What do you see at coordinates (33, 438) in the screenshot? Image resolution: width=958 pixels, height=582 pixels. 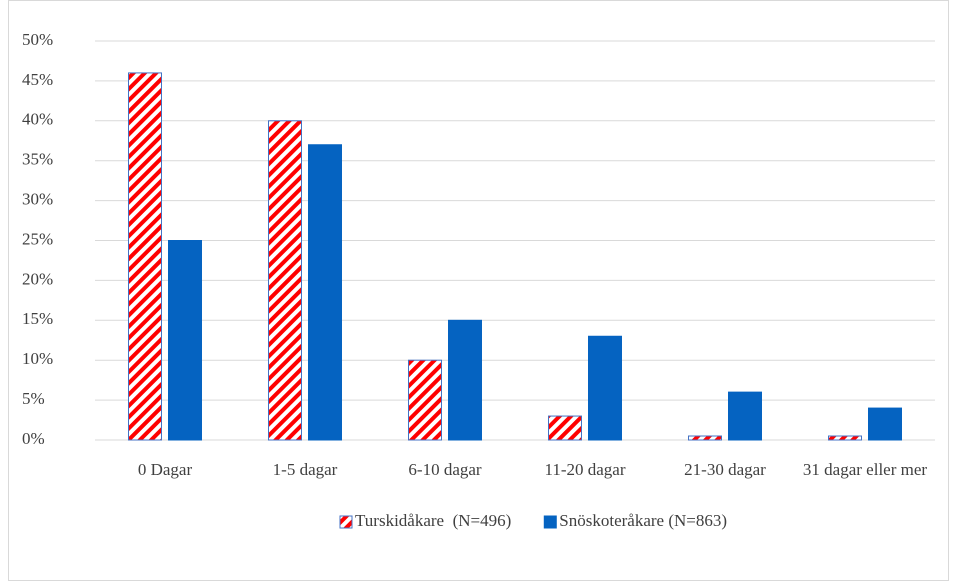 I see `y-tick-label: 0%` at bounding box center [33, 438].